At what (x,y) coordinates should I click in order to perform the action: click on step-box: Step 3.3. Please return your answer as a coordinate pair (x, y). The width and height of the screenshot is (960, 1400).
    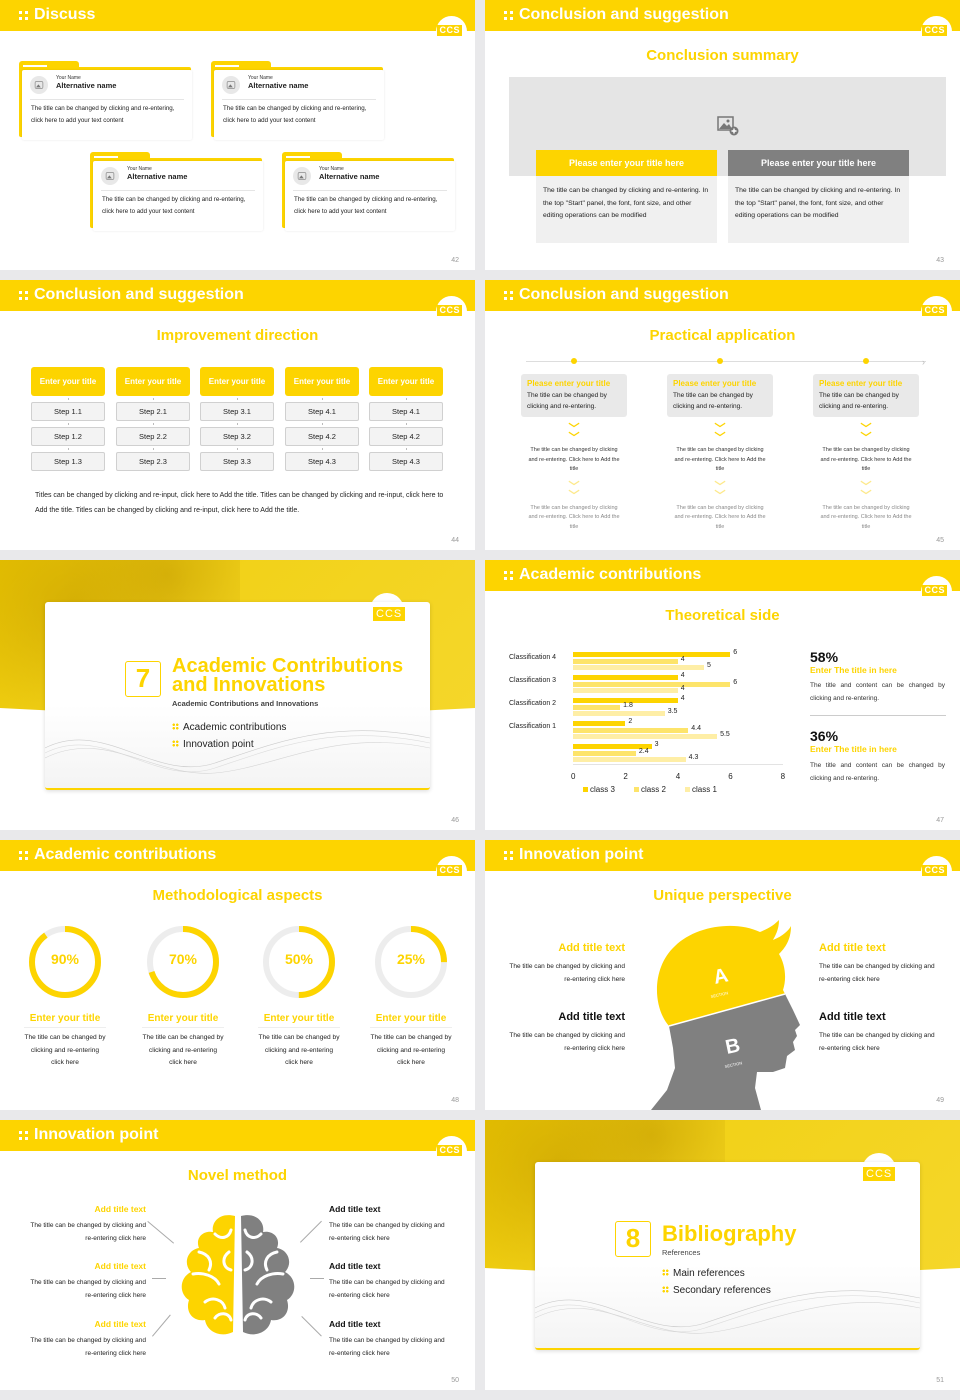
    Looking at the image, I should click on (237, 459).